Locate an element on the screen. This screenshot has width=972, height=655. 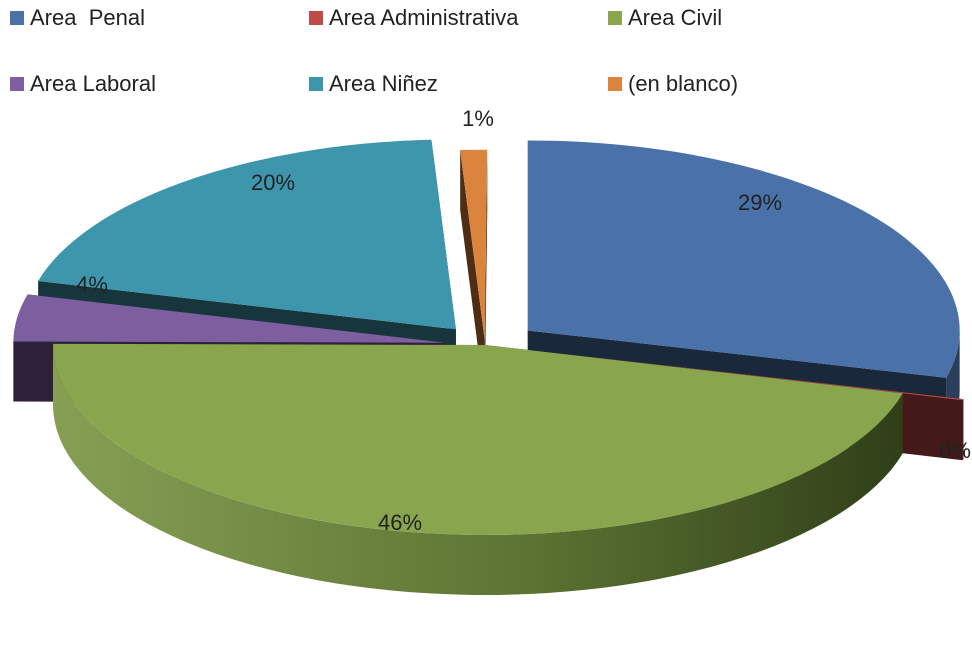
data-label-area-penal: 29% is located at coordinates (760, 202).